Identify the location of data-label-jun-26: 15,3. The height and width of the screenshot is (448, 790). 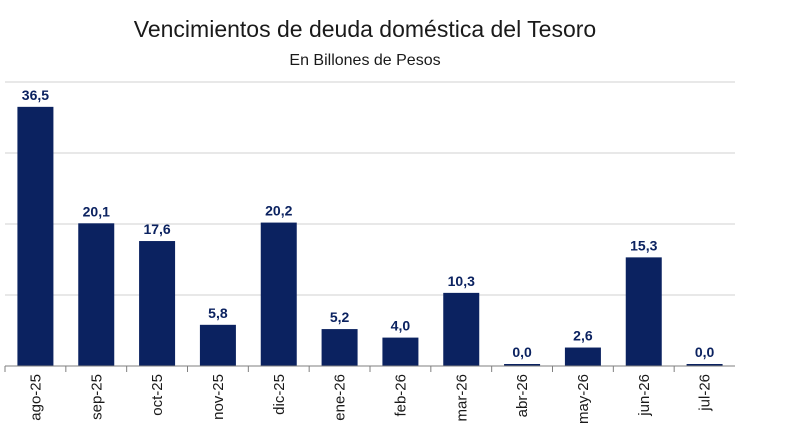
(643, 245).